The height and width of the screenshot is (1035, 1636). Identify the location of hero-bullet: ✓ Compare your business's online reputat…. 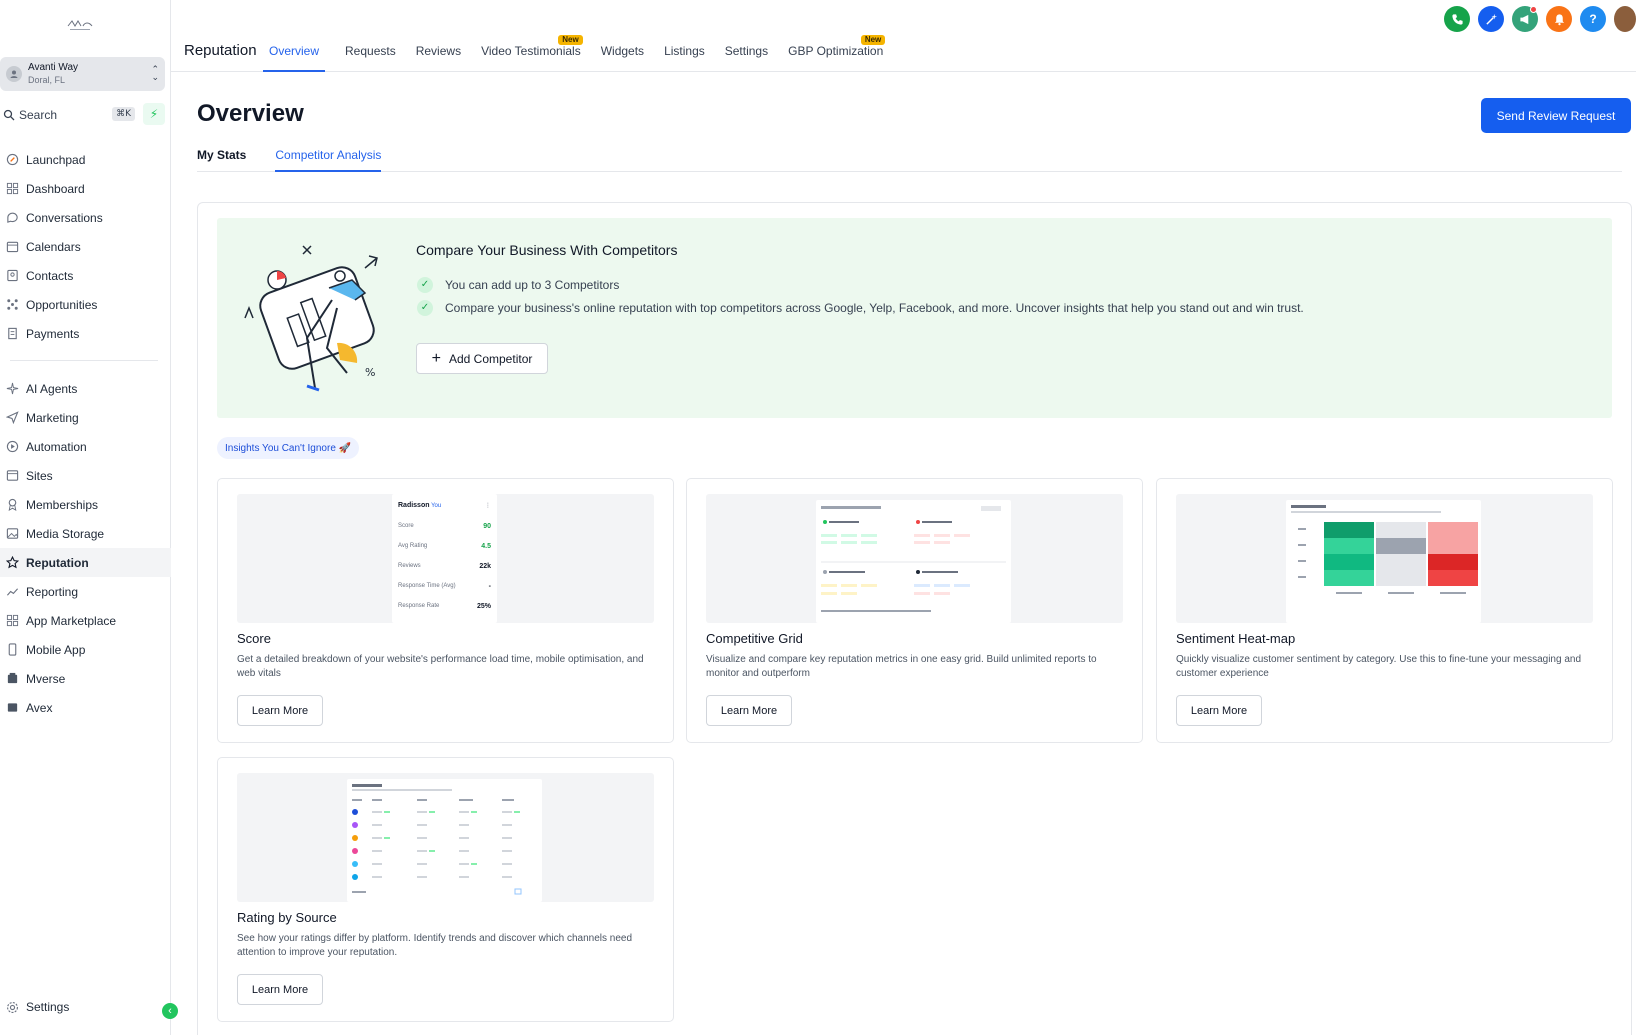
(860, 307).